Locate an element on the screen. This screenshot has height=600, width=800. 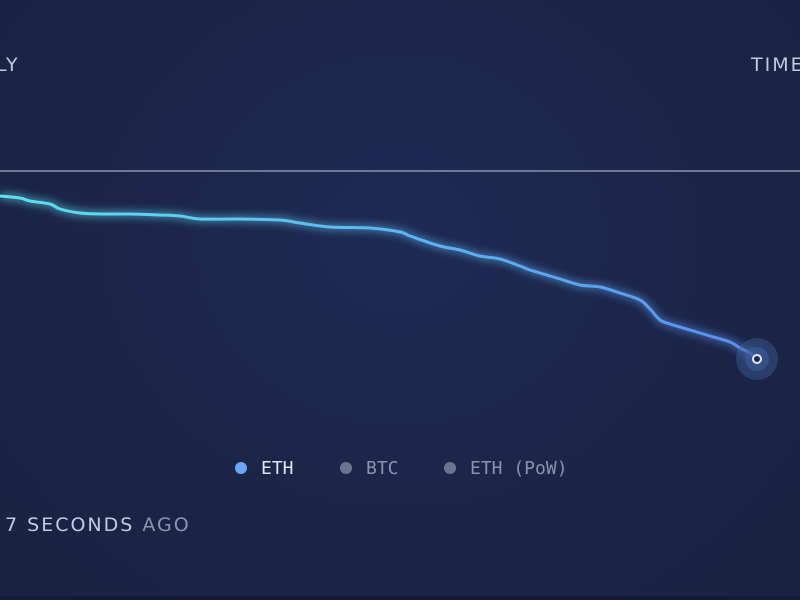
last-updated: 7 SECONDS AGO is located at coordinates (98, 525).